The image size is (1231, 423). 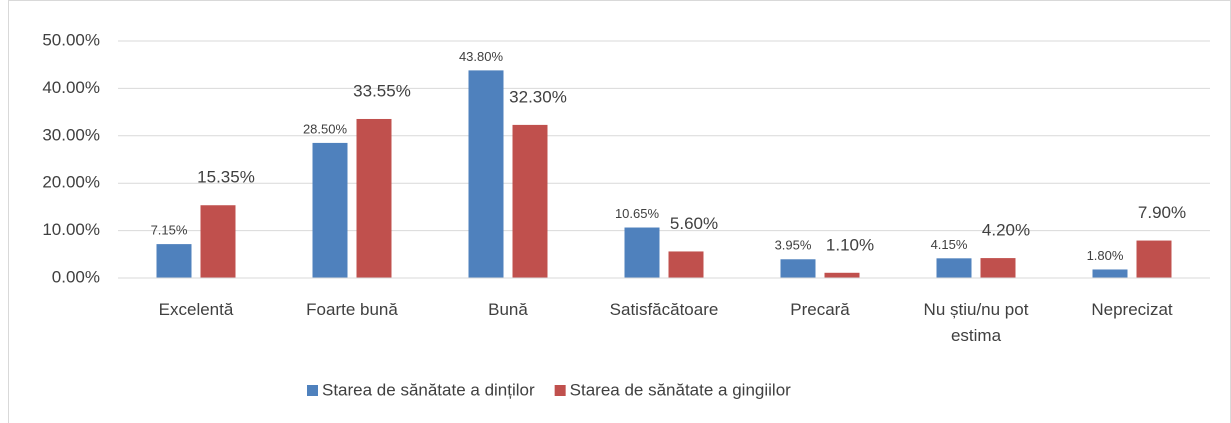 I want to click on x-tick-label: Foarte bună, so click(x=352, y=309).